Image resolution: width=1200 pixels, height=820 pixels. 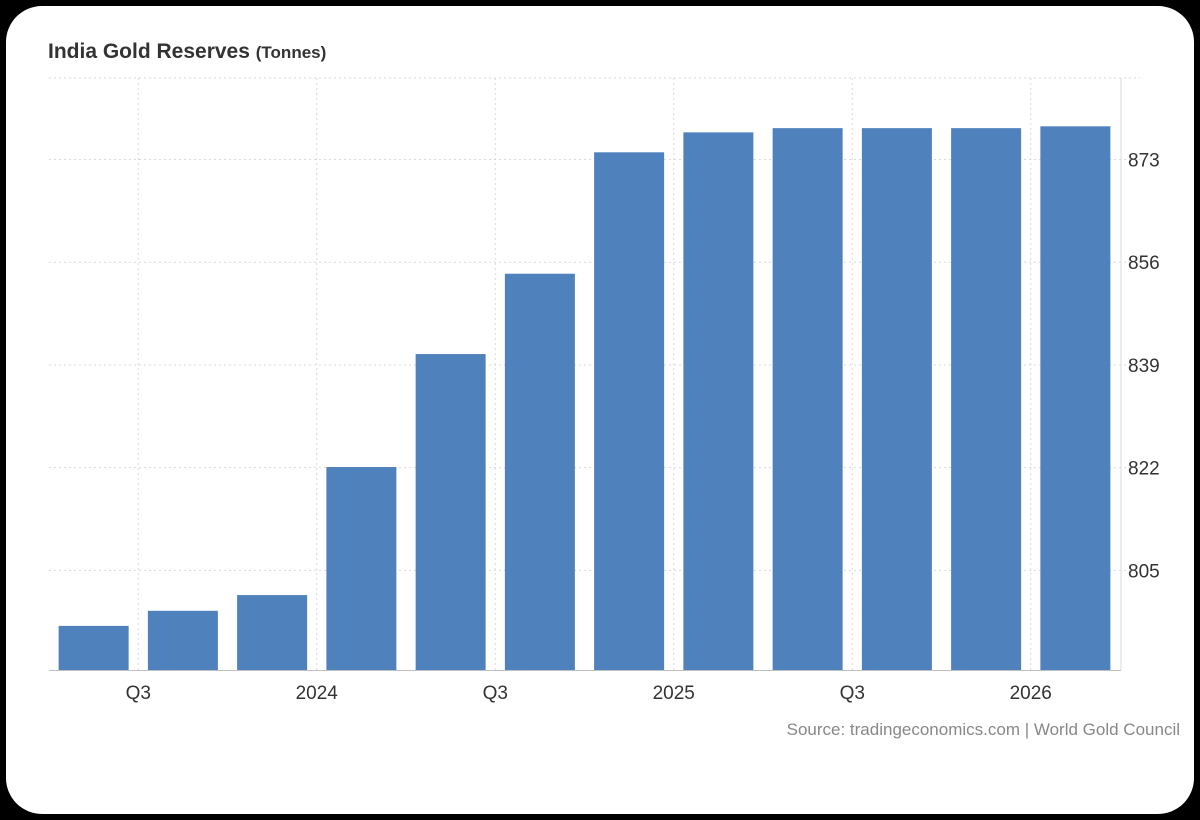 What do you see at coordinates (1031, 693) in the screenshot?
I see `x-tick-label: 2026` at bounding box center [1031, 693].